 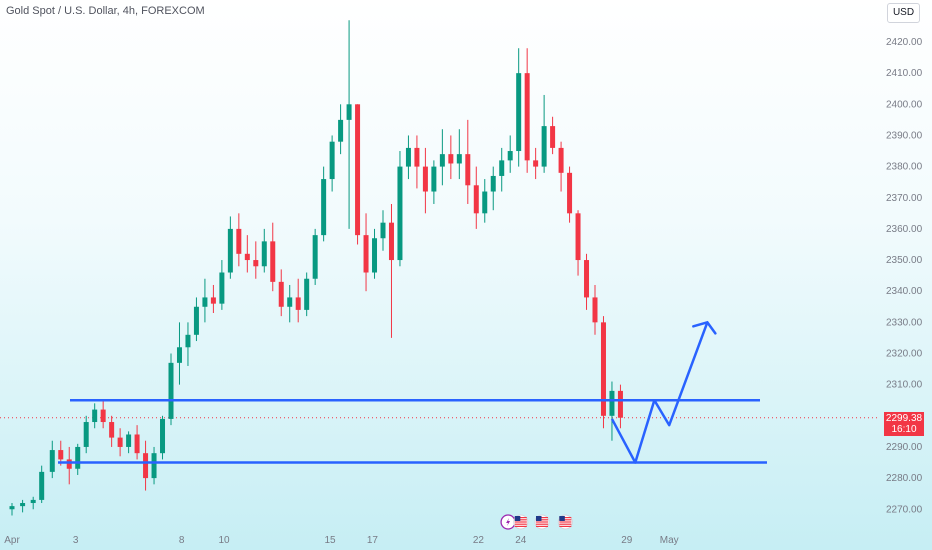 What do you see at coordinates (76, 540) in the screenshot?
I see `x-tick-label: 3` at bounding box center [76, 540].